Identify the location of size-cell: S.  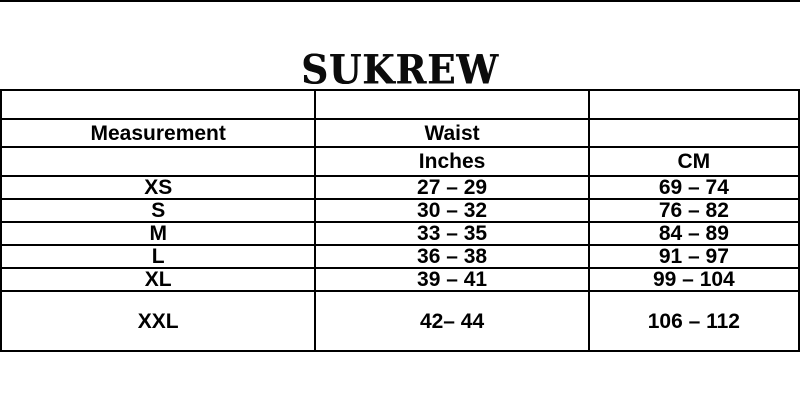
(158, 210).